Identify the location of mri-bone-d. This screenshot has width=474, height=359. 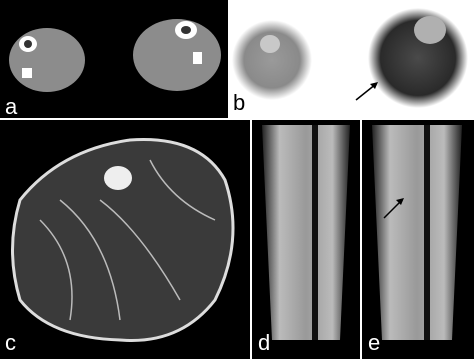
(315, 232).